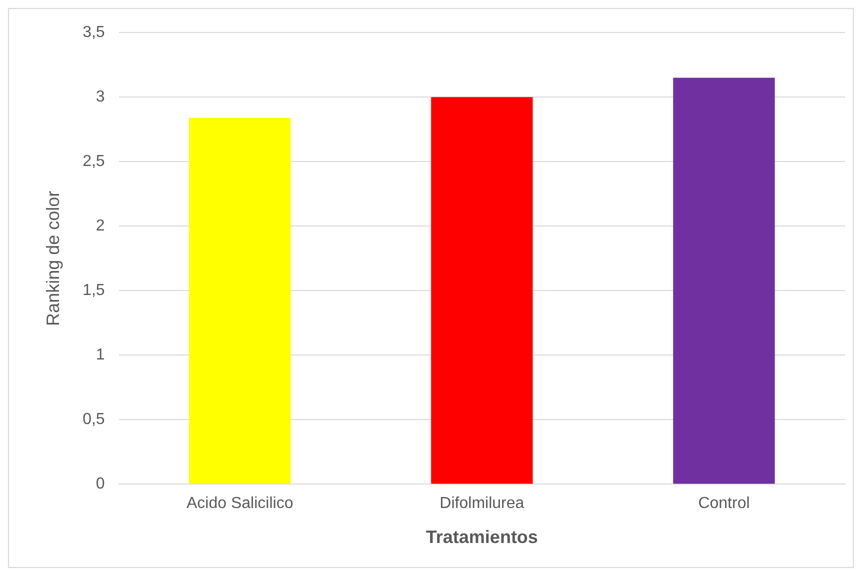 The height and width of the screenshot is (571, 856). I want to click on y-tick-label: 0,5, so click(93, 419).